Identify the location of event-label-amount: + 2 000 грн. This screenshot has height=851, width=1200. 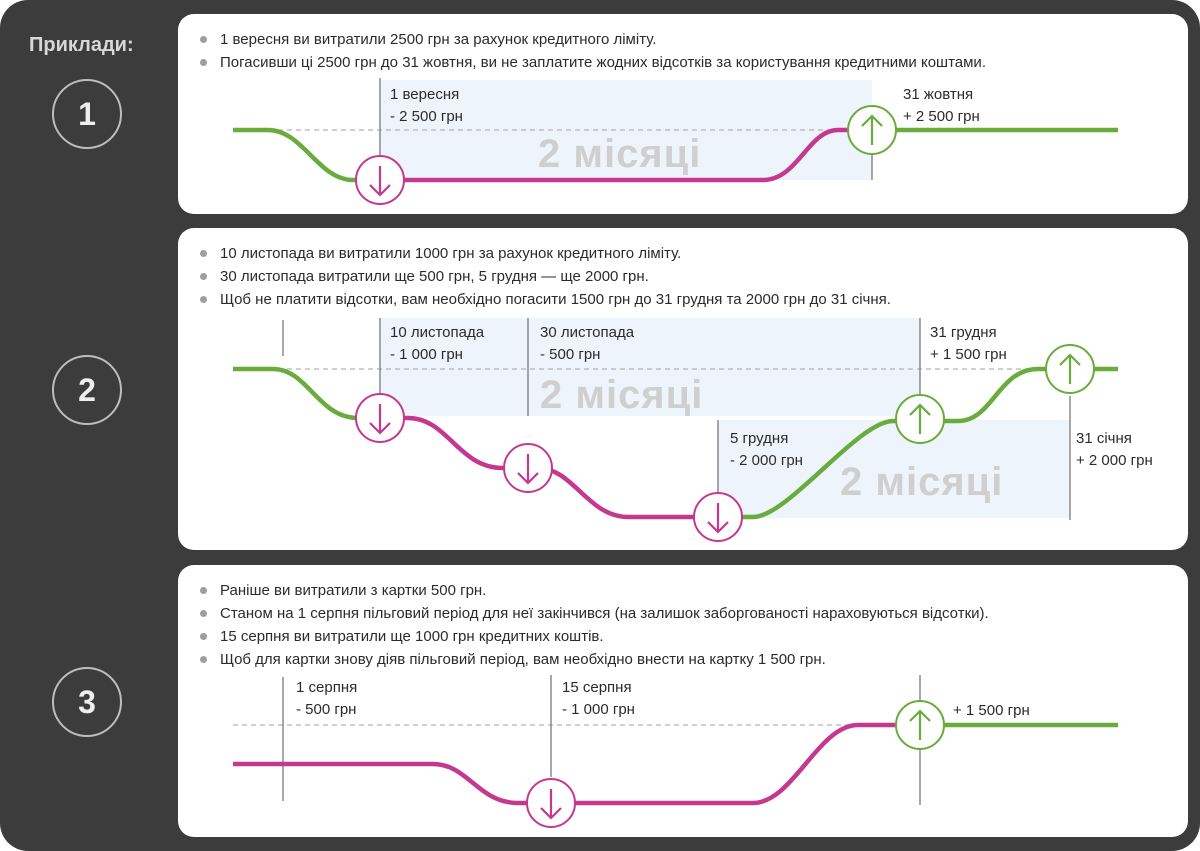
(1114, 460).